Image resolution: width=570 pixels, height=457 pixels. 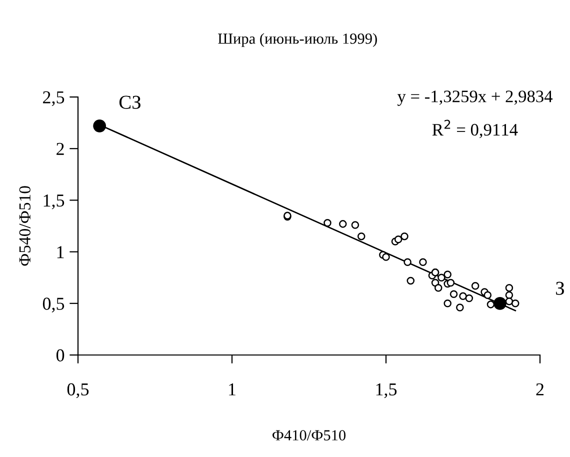 I want to click on y-tick-label: 1,5, so click(x=54, y=202).